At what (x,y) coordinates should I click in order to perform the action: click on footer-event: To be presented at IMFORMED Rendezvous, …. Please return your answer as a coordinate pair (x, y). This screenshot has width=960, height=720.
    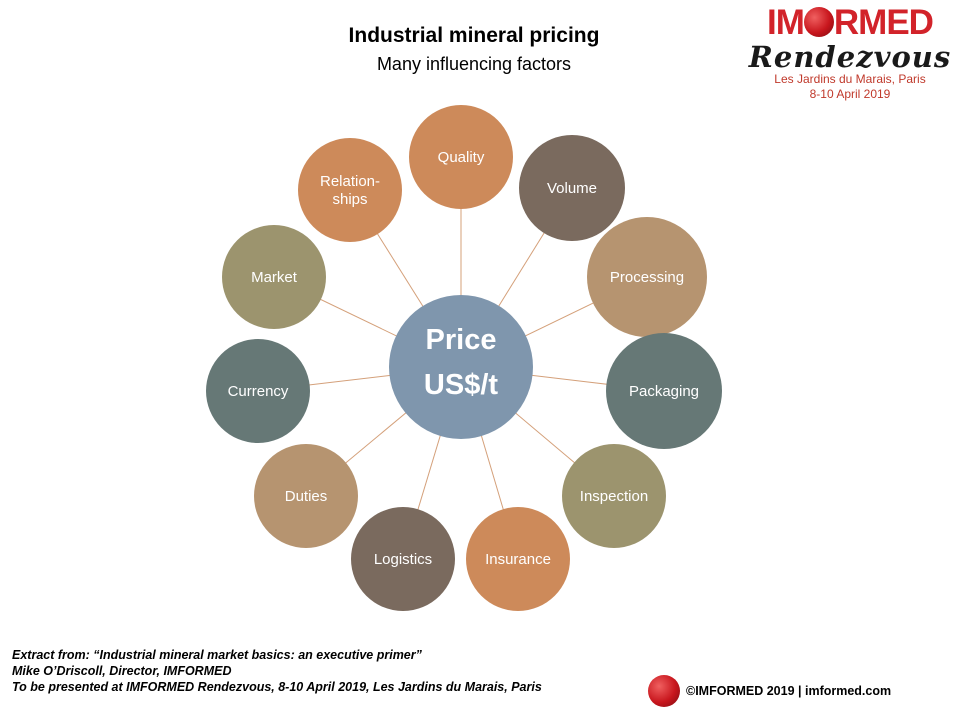
    Looking at the image, I should click on (277, 687).